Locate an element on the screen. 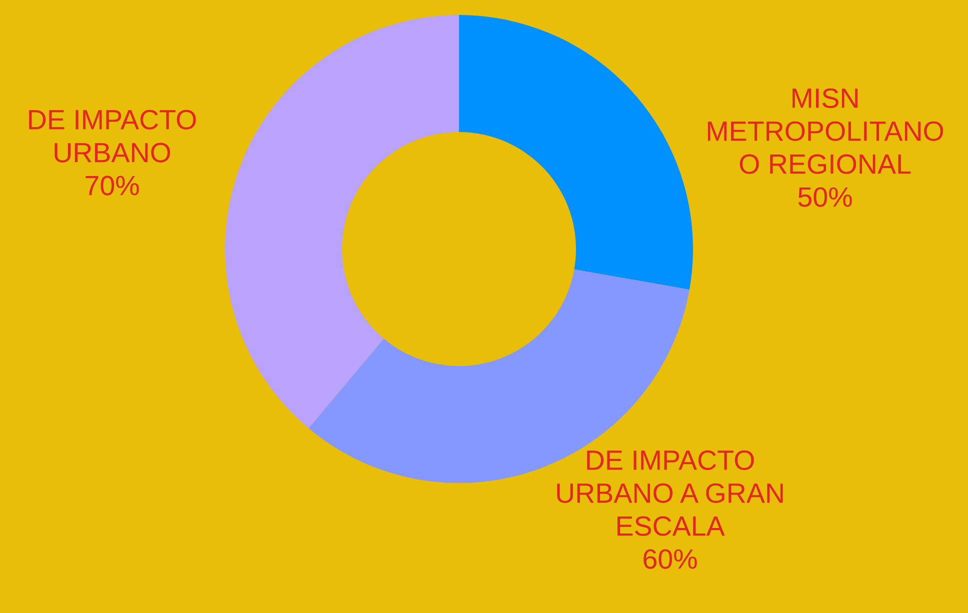  slice-label: MISN METROPOLITANO O REGIONAL is located at coordinates (826, 131).